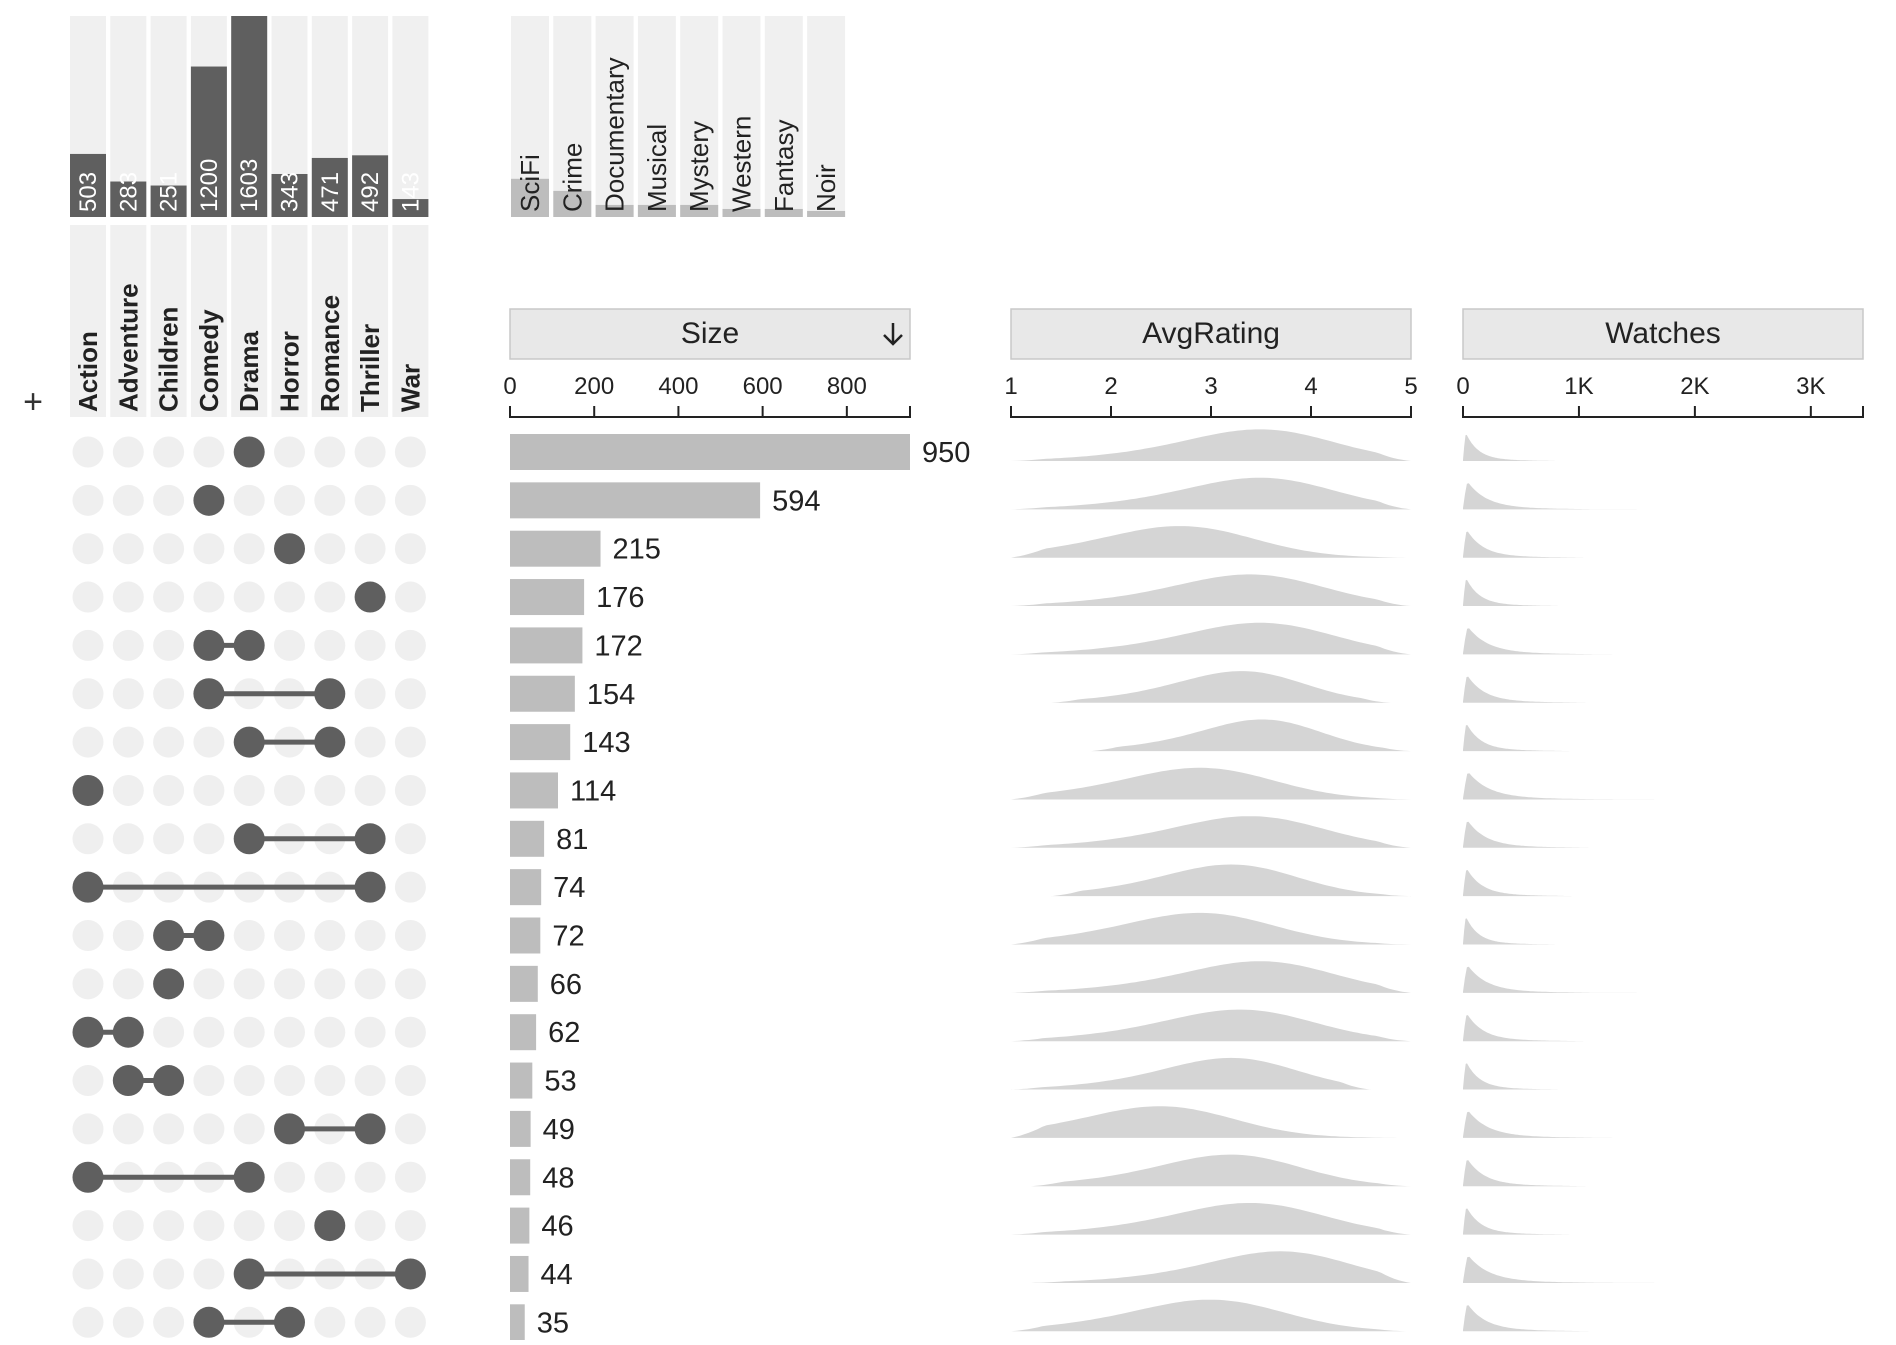 The image size is (1896, 1345). Describe the element at coordinates (568, 937) in the screenshot. I see `size-bar-label: 72` at that location.